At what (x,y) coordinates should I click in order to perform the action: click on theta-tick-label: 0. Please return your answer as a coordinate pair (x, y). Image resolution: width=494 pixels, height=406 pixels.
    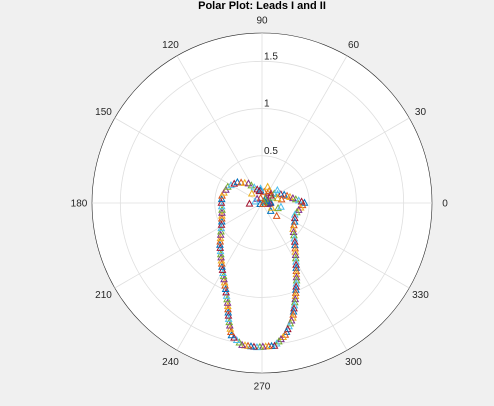
    Looking at the image, I should click on (445, 204).